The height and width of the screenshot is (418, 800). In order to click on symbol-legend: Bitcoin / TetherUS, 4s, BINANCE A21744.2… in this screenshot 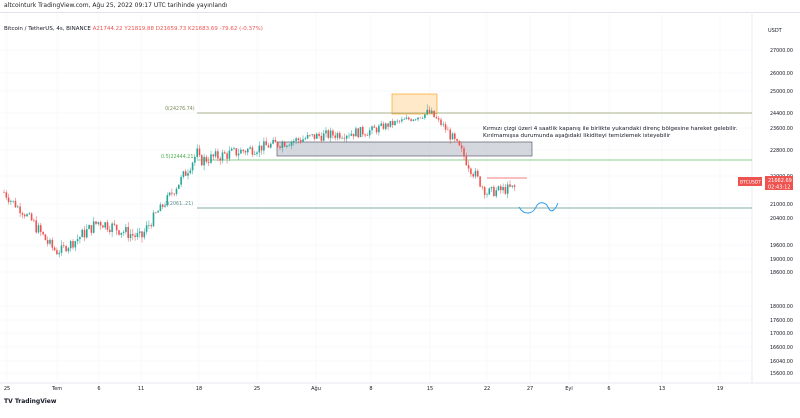, I will do `click(133, 29)`.